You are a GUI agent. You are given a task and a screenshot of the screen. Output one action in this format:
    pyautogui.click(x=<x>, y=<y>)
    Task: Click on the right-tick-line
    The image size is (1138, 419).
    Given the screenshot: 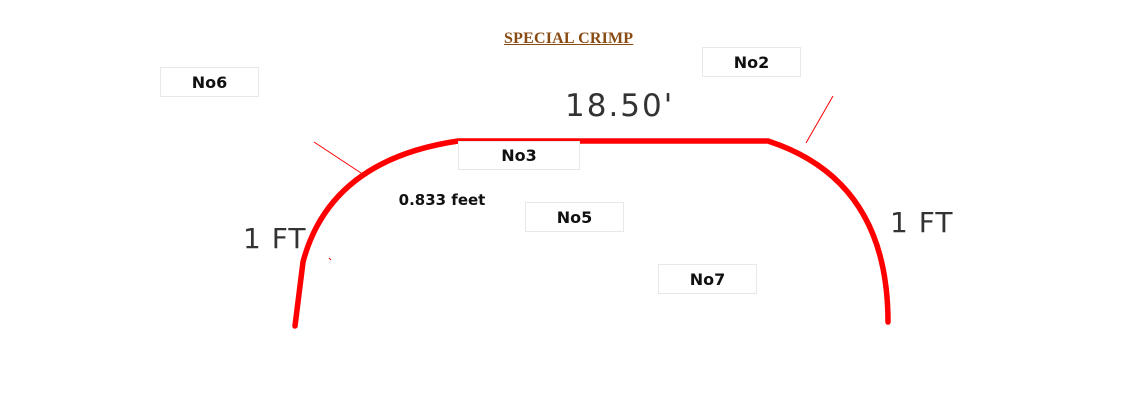 What is the action you would take?
    pyautogui.click(x=819, y=119)
    